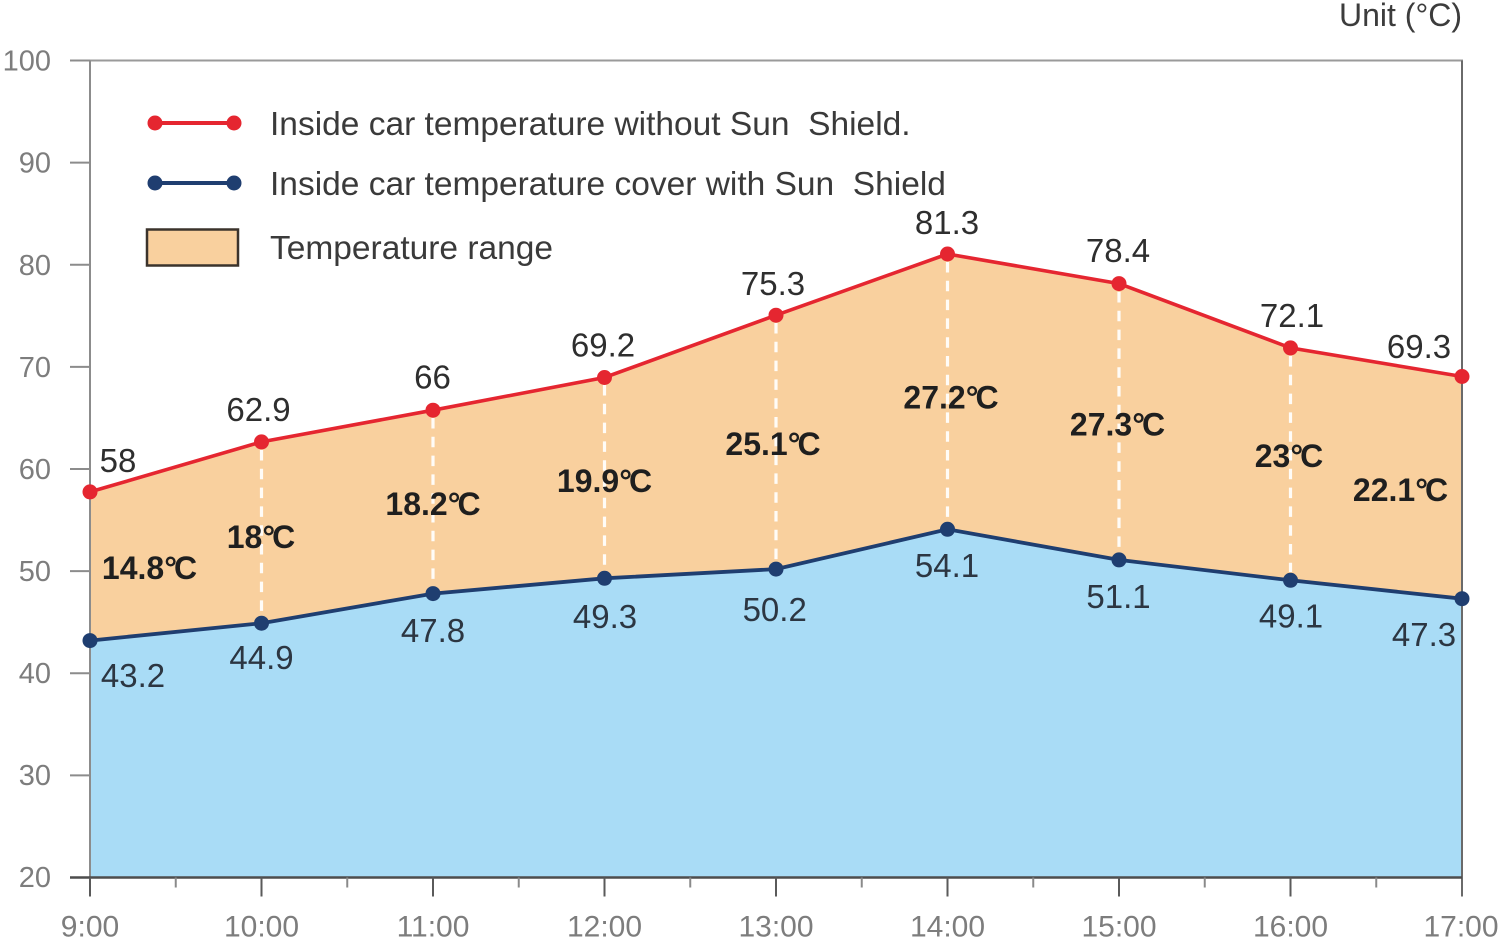 Image resolution: width=1500 pixels, height=942 pixels. What do you see at coordinates (433, 630) in the screenshot?
I see `svg-text: 47.8` at bounding box center [433, 630].